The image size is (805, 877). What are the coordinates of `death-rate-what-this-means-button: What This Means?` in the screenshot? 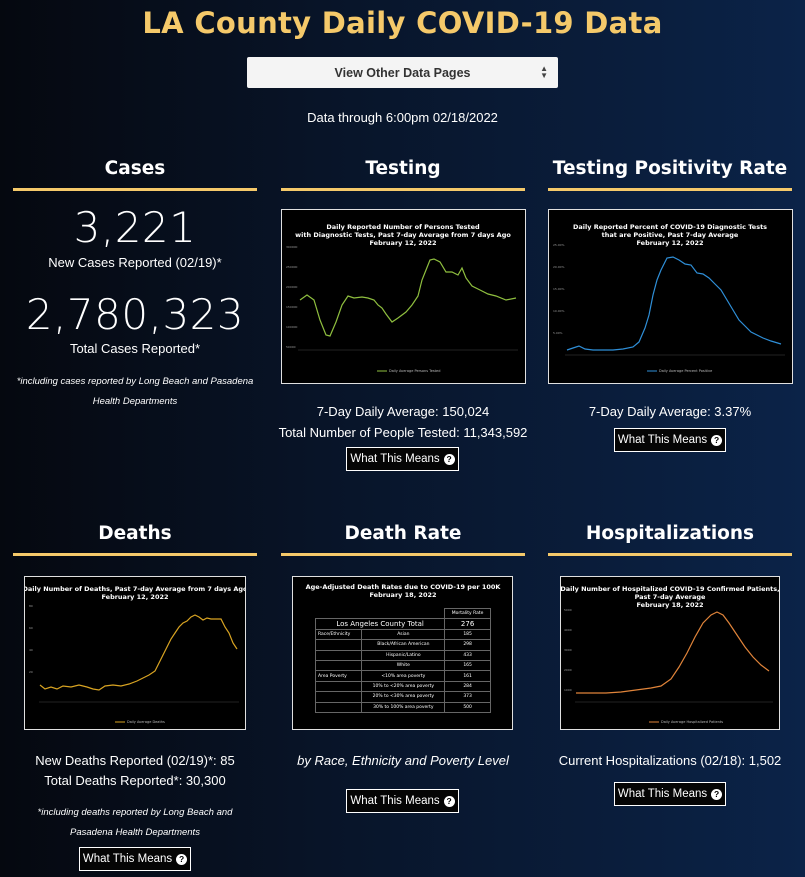 It's located at (402, 801).